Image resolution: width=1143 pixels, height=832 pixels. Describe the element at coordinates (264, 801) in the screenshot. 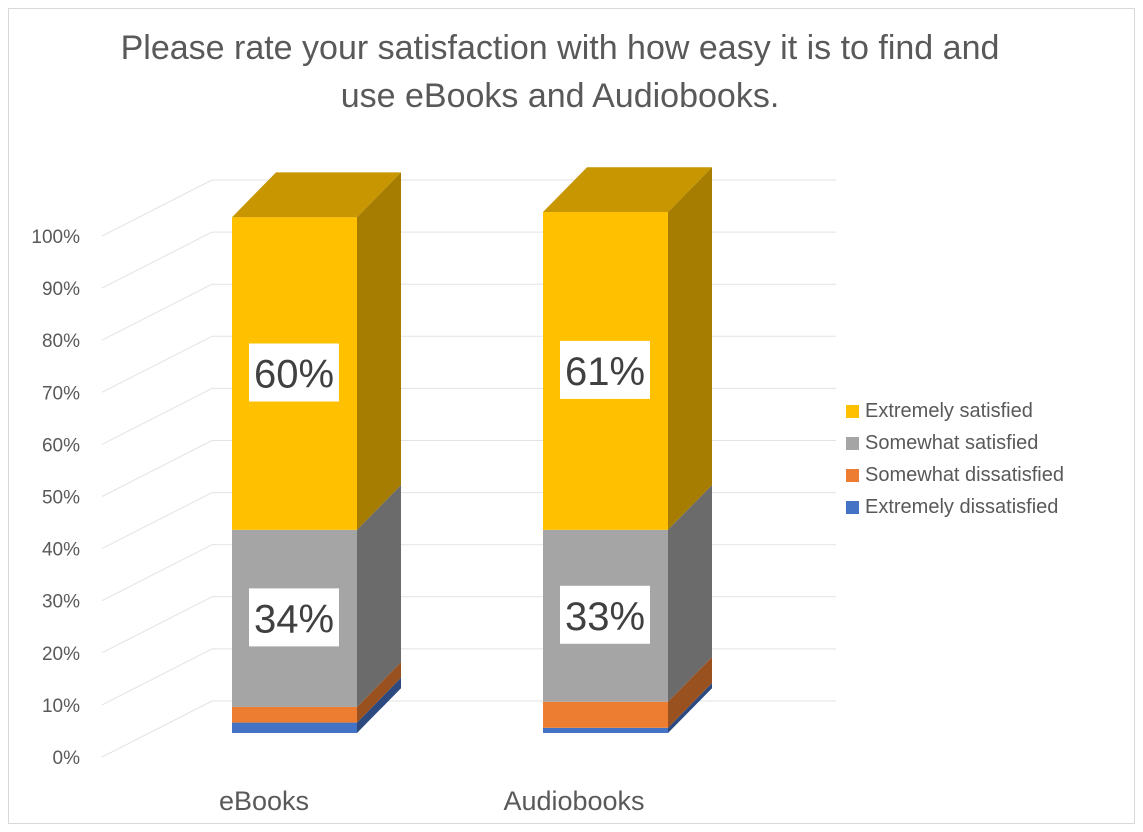

I see `x-category-label: eBooks` at that location.